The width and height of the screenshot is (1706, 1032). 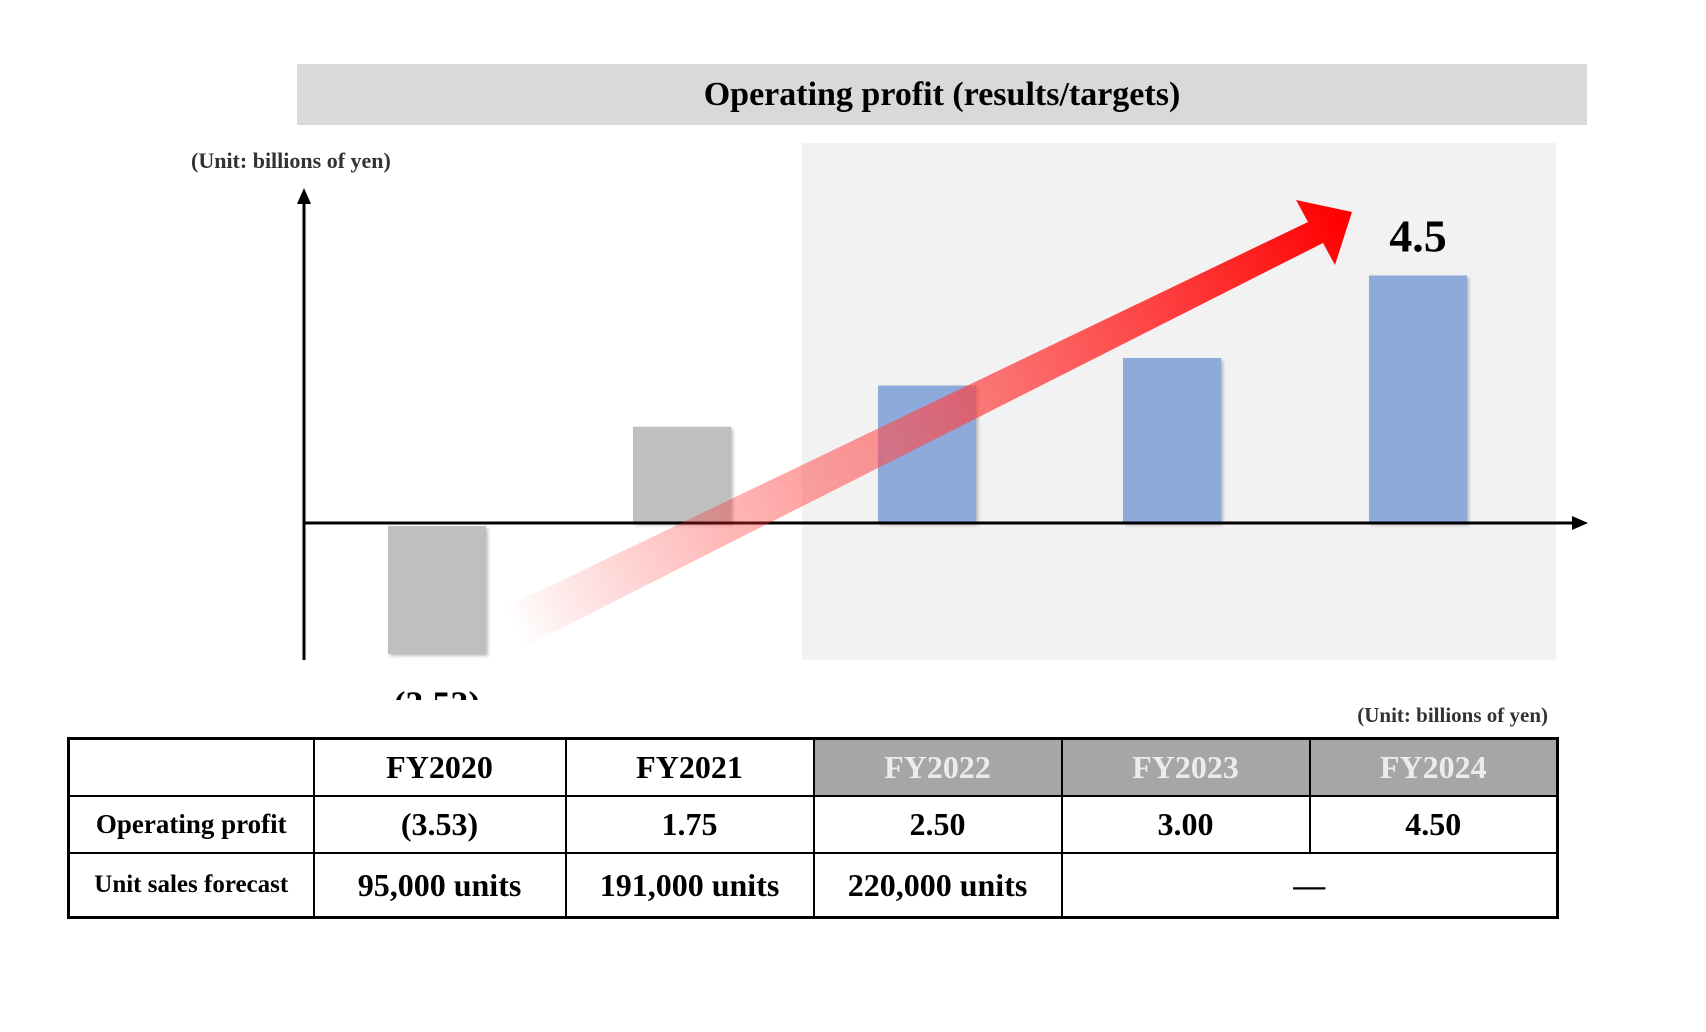 What do you see at coordinates (439, 885) in the screenshot?
I see `table-cell: 95,000 units` at bounding box center [439, 885].